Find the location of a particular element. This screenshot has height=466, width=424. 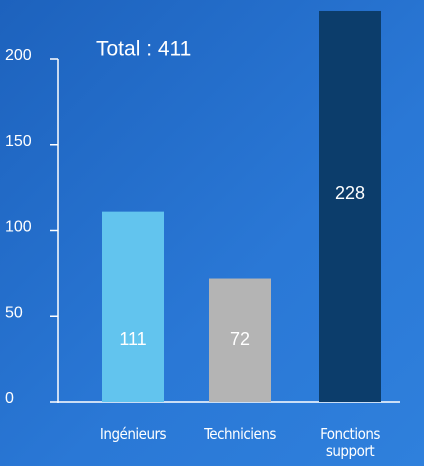

total-annotation: Total : 411 is located at coordinates (143, 49).